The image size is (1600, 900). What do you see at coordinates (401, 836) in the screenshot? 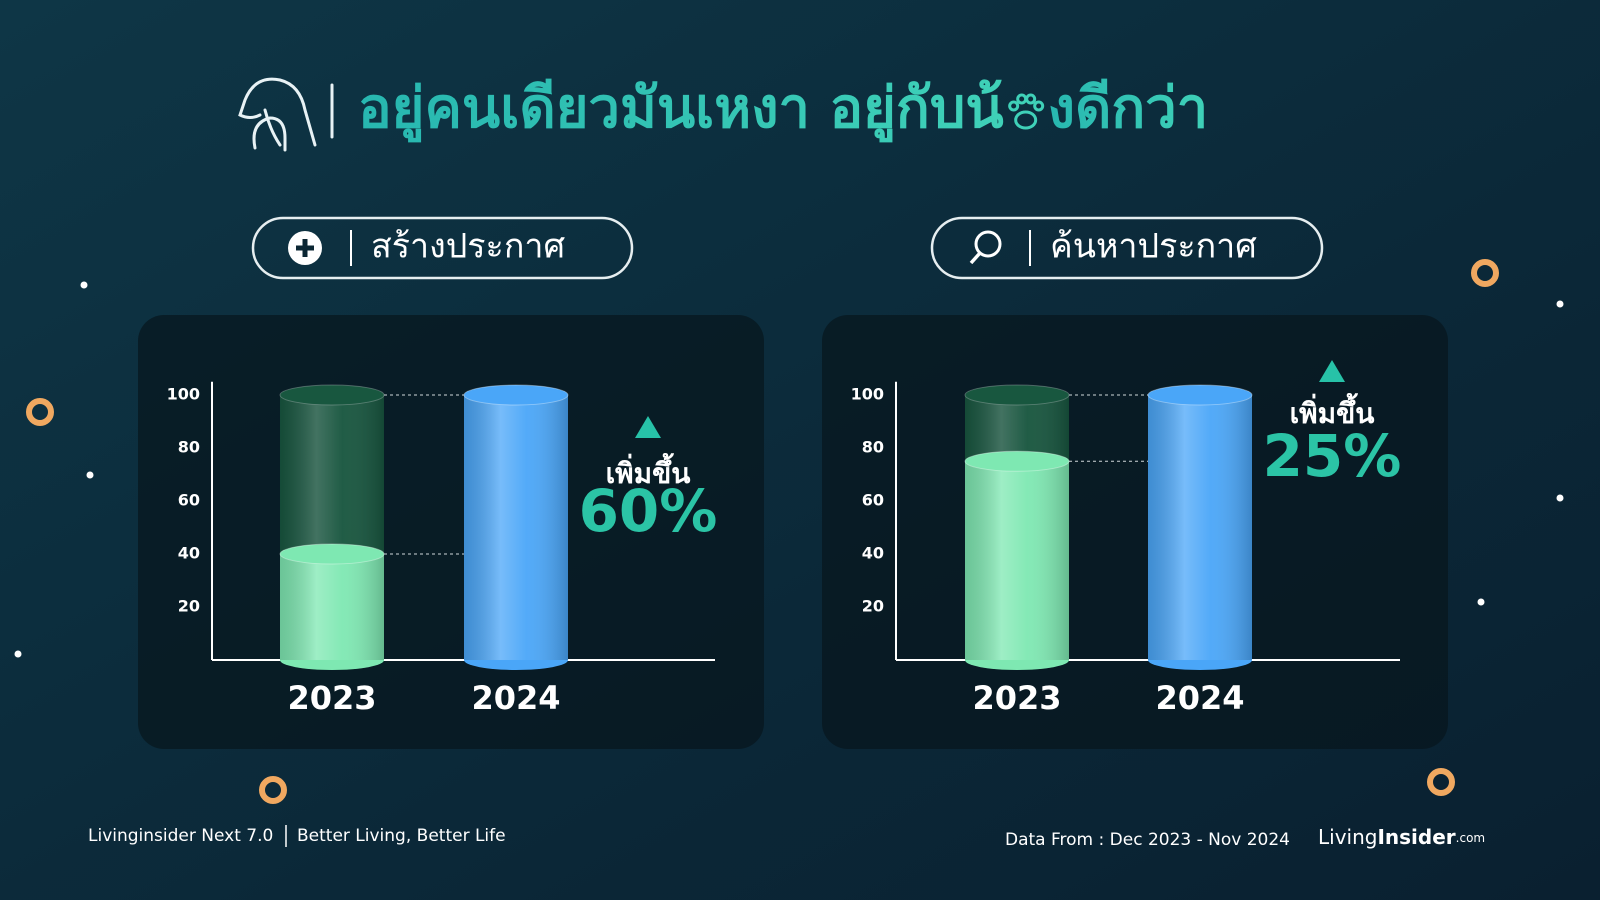
I see `footer-slogan: Better Living, Better Life` at bounding box center [401, 836].